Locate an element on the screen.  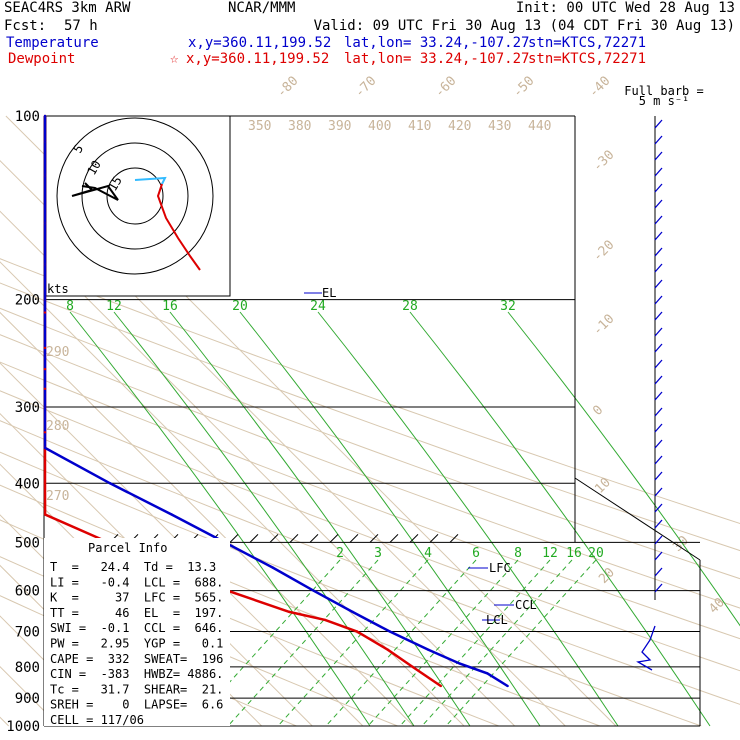
pressure-label-500: 500 is located at coordinates (27, 543).